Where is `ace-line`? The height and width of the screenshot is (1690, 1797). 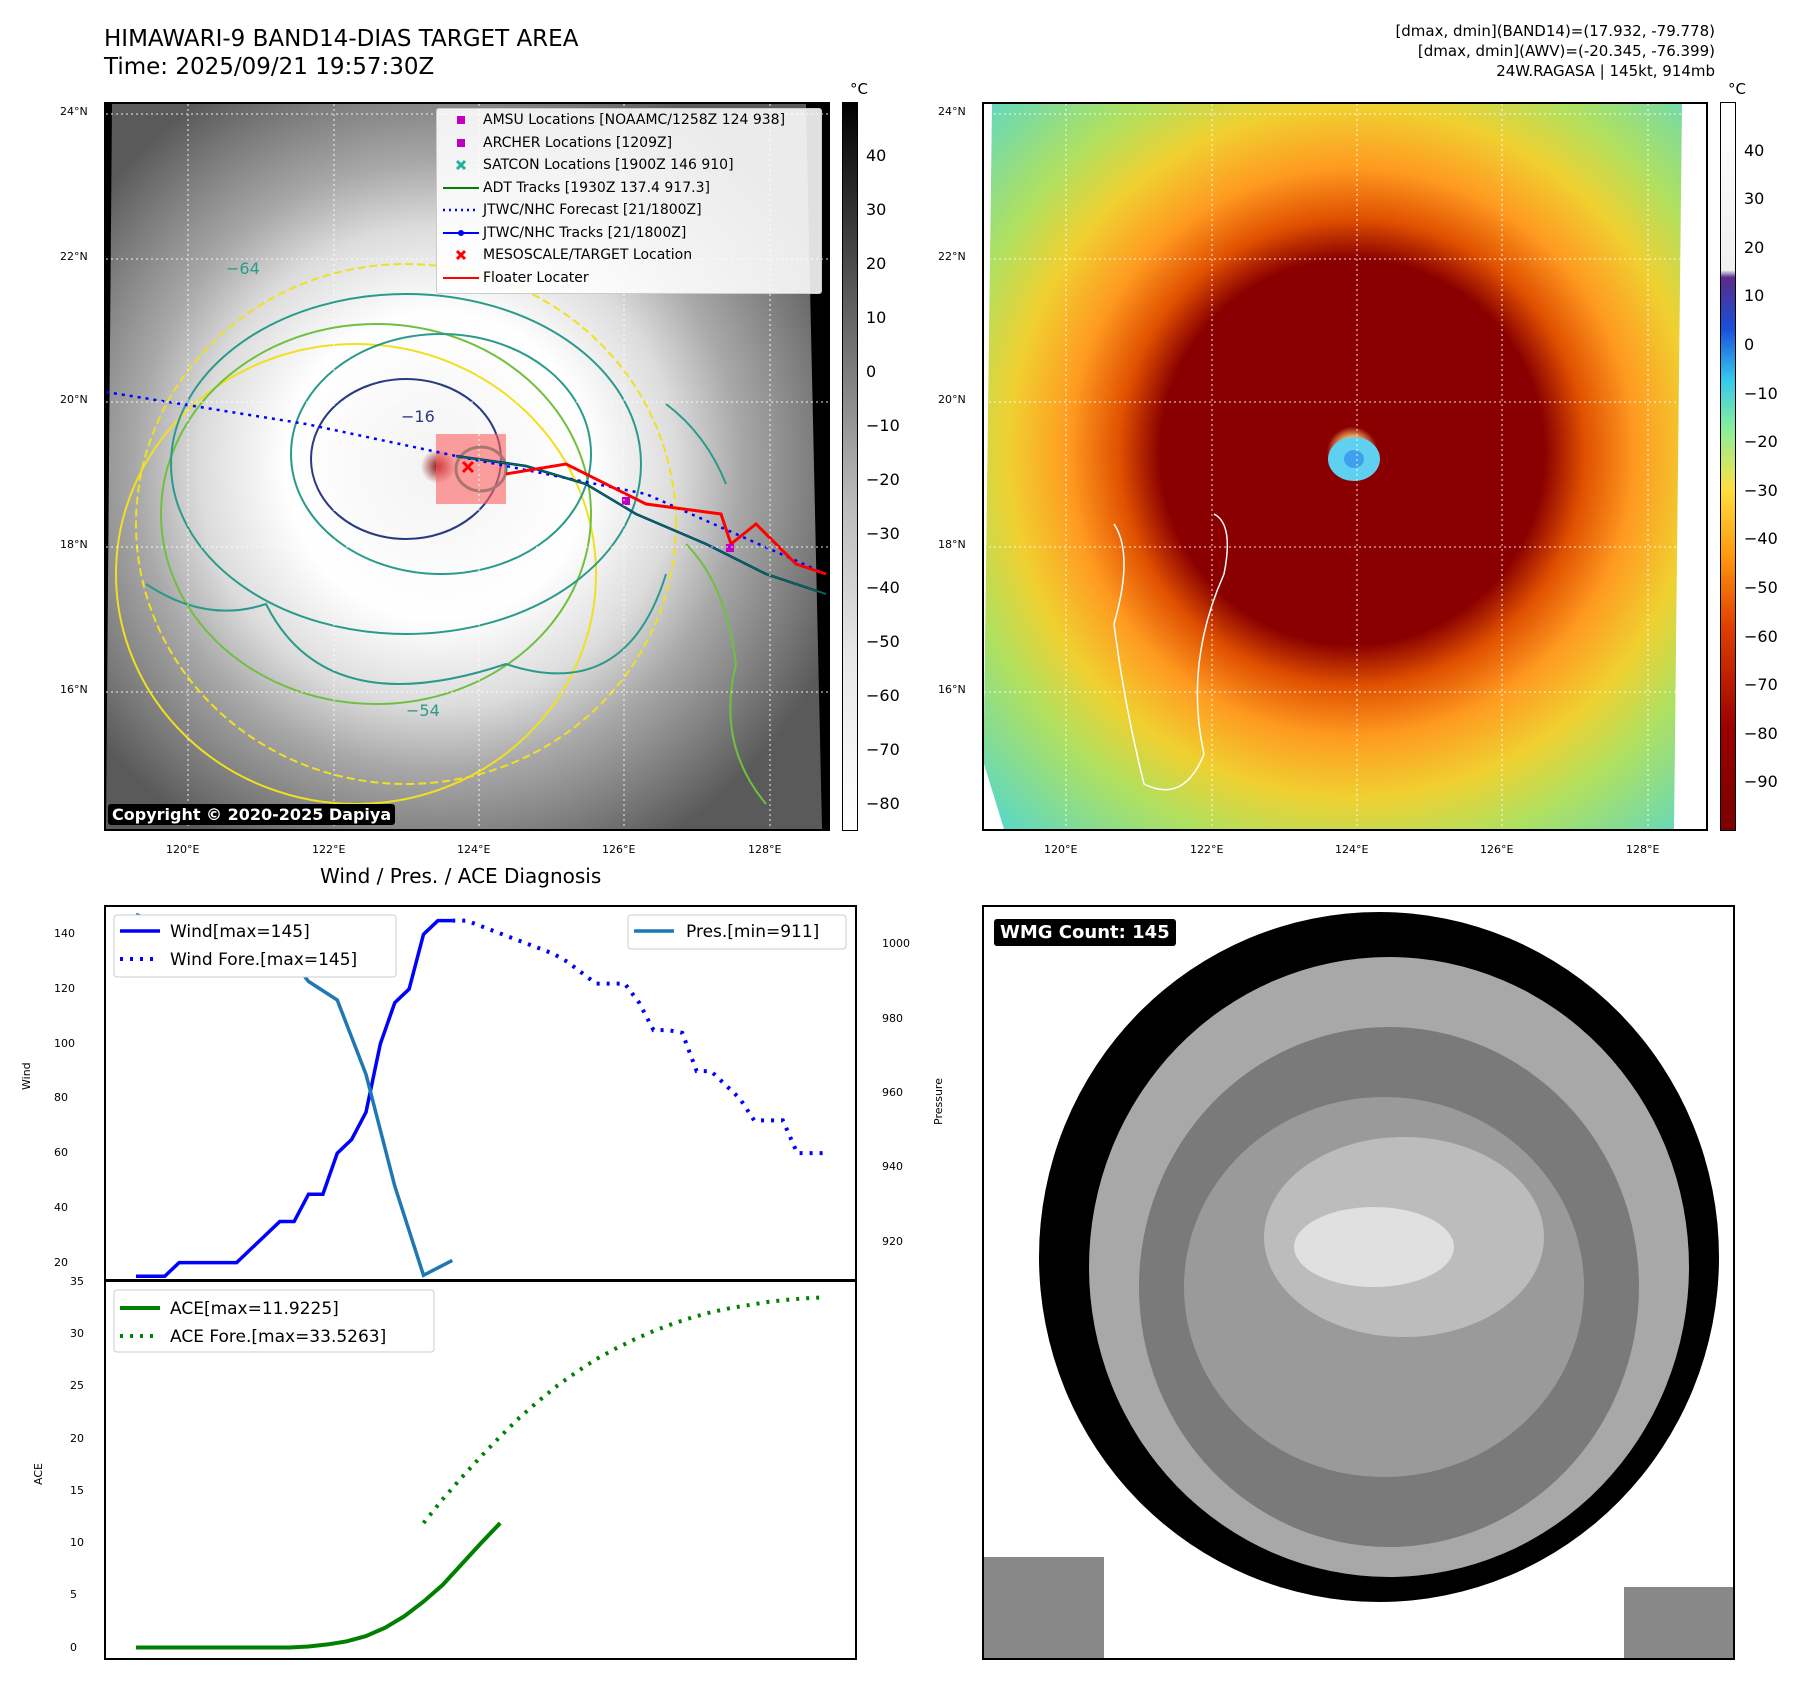
ace-line is located at coordinates (319, 1585).